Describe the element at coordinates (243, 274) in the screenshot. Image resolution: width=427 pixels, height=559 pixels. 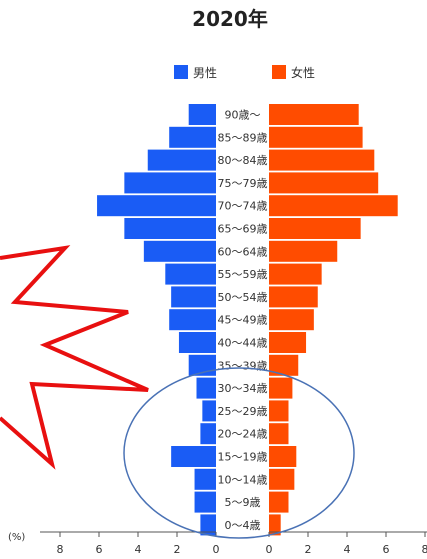
I see `age-label-11: 55〜59歳` at that location.